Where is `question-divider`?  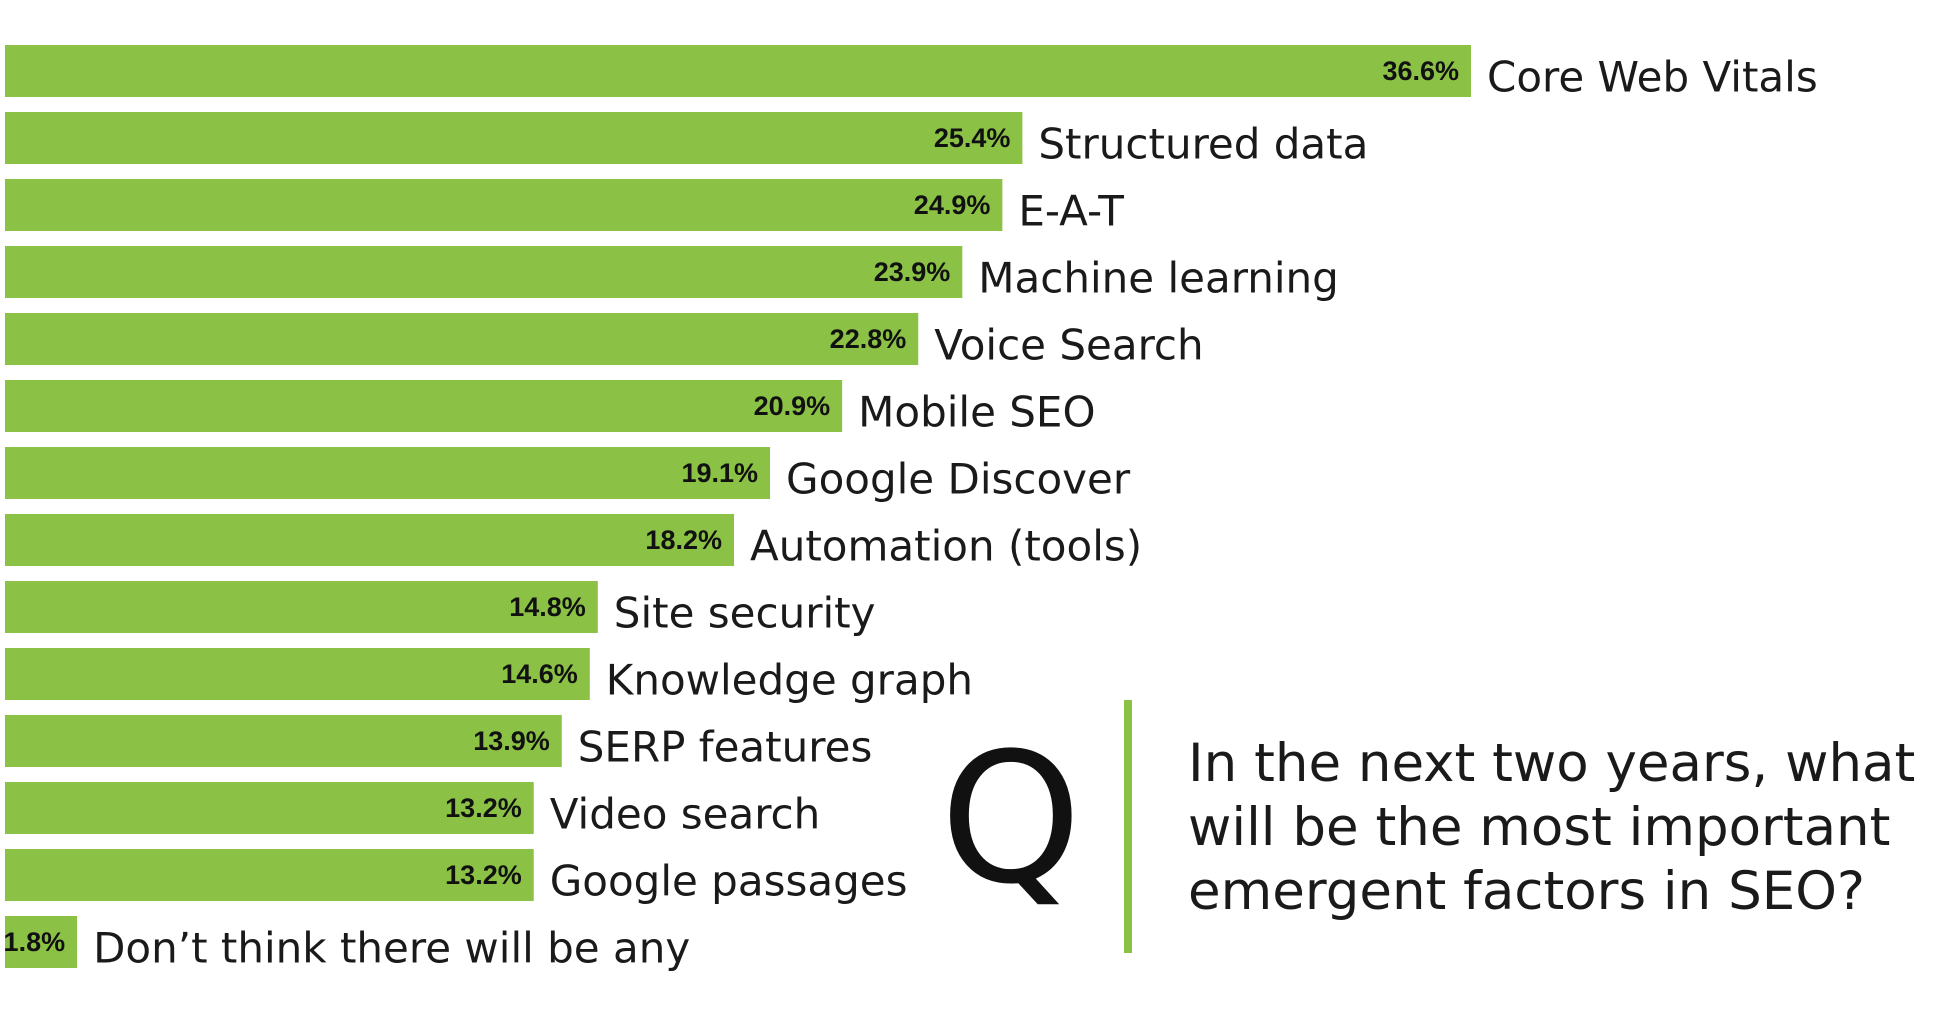
question-divider is located at coordinates (1128, 826).